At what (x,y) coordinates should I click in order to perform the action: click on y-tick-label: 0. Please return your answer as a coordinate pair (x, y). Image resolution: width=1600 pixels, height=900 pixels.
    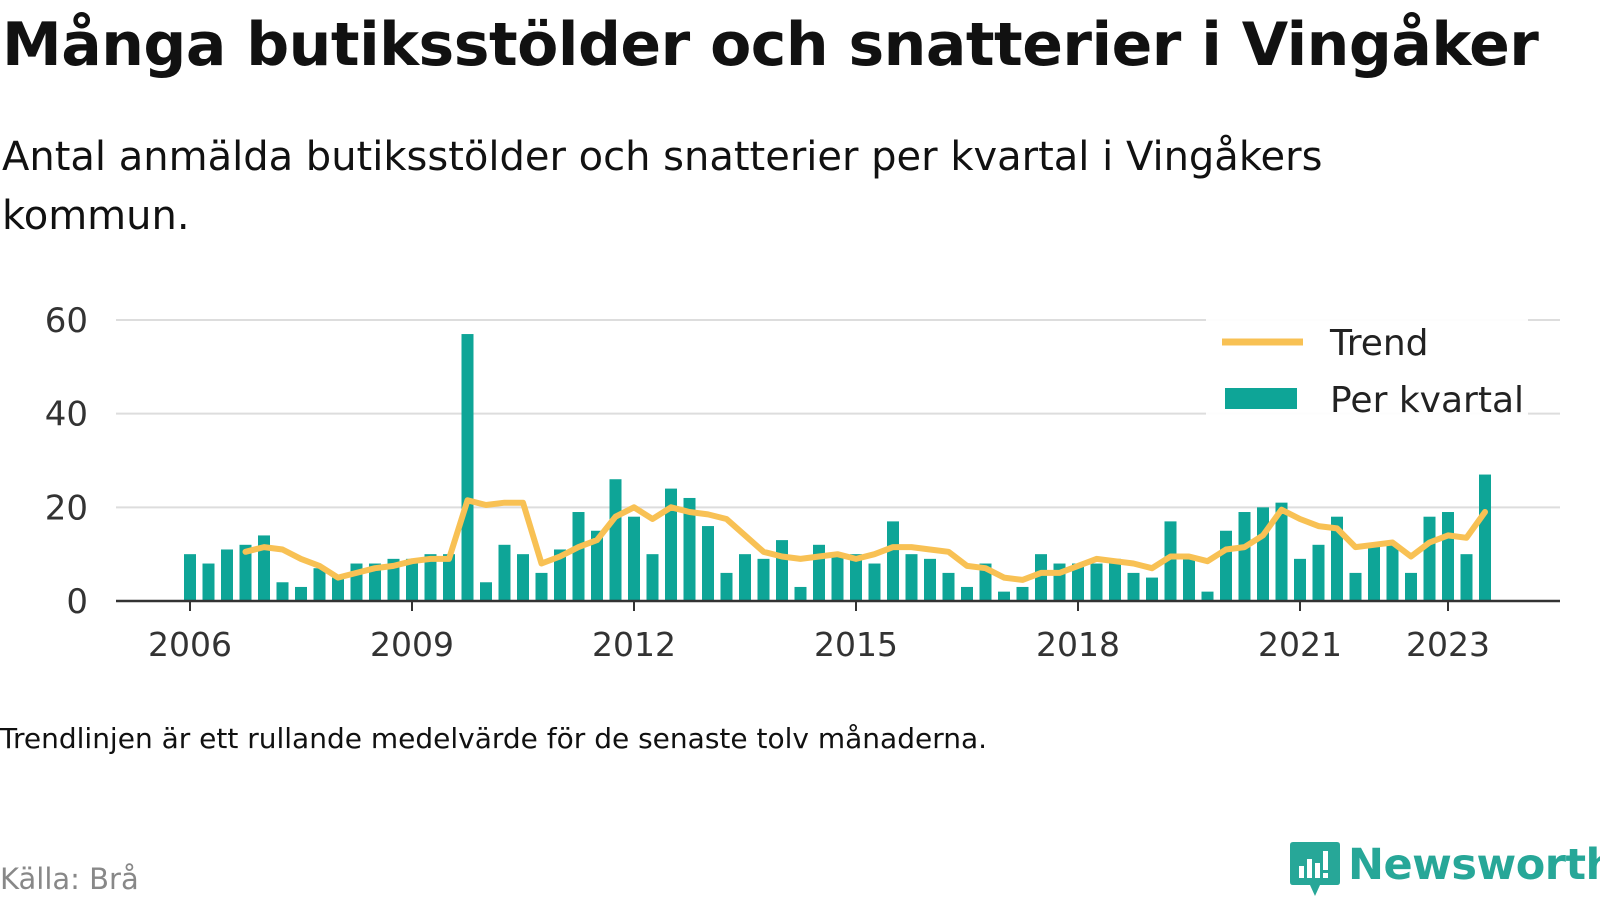
    Looking at the image, I should click on (77, 602).